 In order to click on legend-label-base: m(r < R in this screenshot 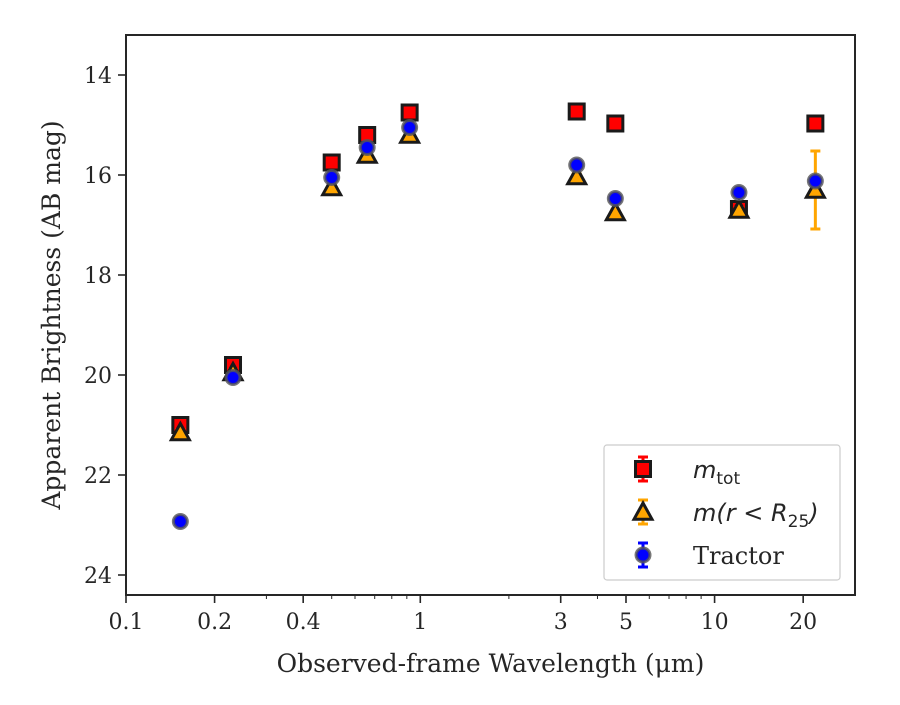, I will do `click(740, 513)`.